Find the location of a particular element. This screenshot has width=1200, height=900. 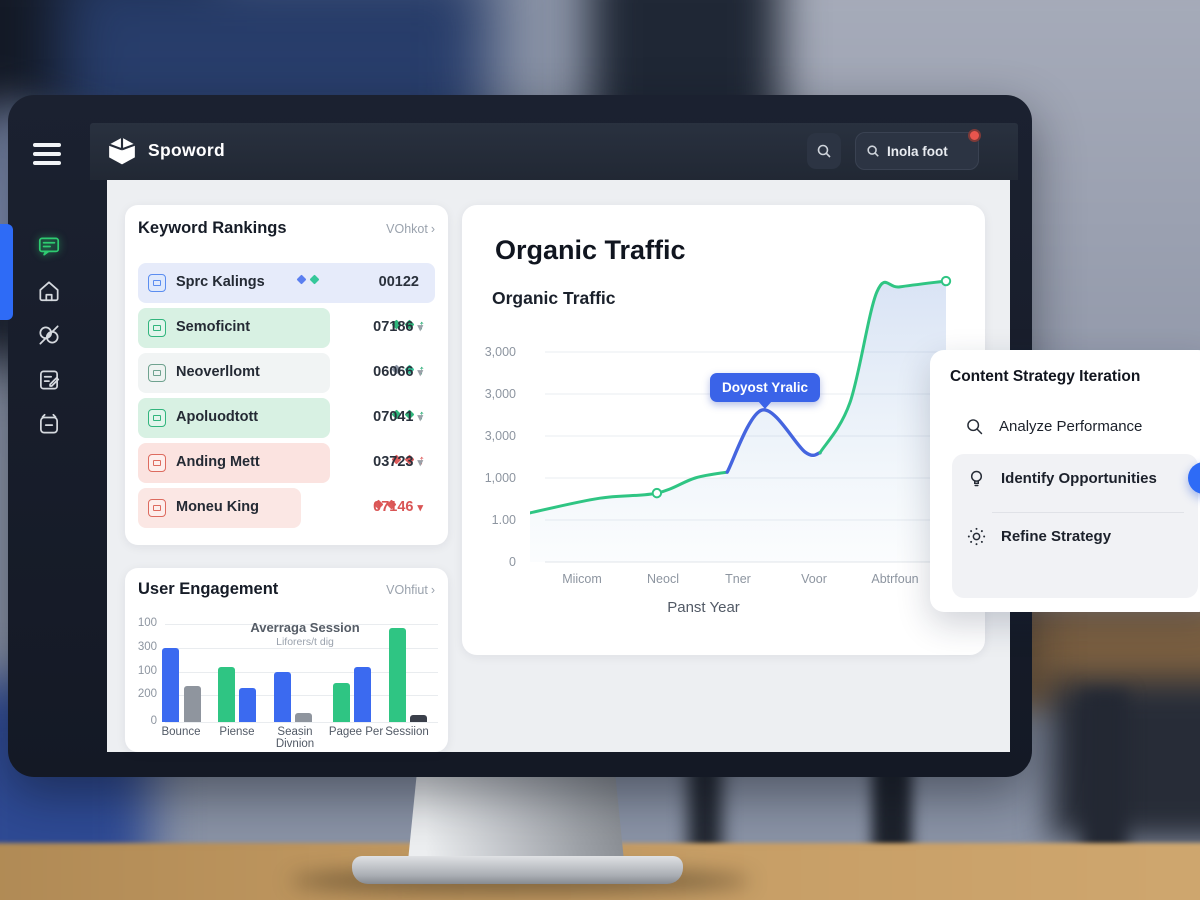

action-button-partial is located at coordinates (1194, 478).